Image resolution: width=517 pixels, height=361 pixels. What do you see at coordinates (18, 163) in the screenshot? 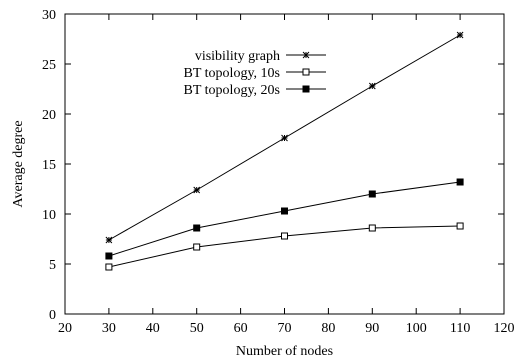
I see `y-axis-label: Average degree` at bounding box center [18, 163].